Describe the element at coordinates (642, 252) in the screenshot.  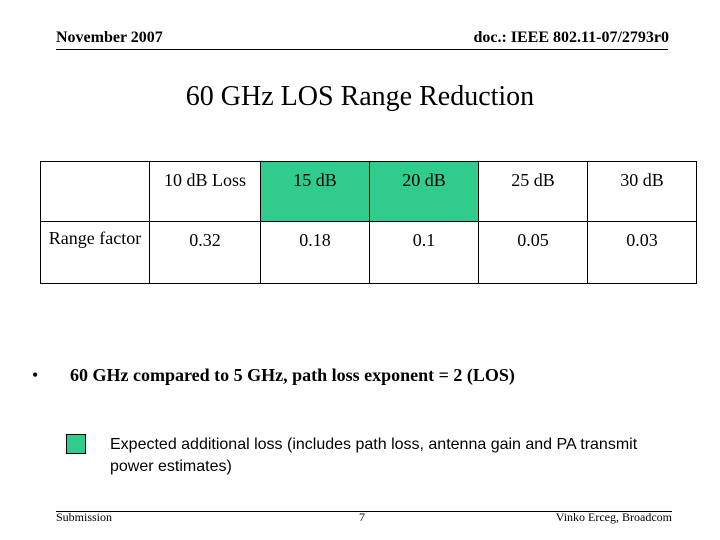
I see `range-factor-value: 0.03` at that location.